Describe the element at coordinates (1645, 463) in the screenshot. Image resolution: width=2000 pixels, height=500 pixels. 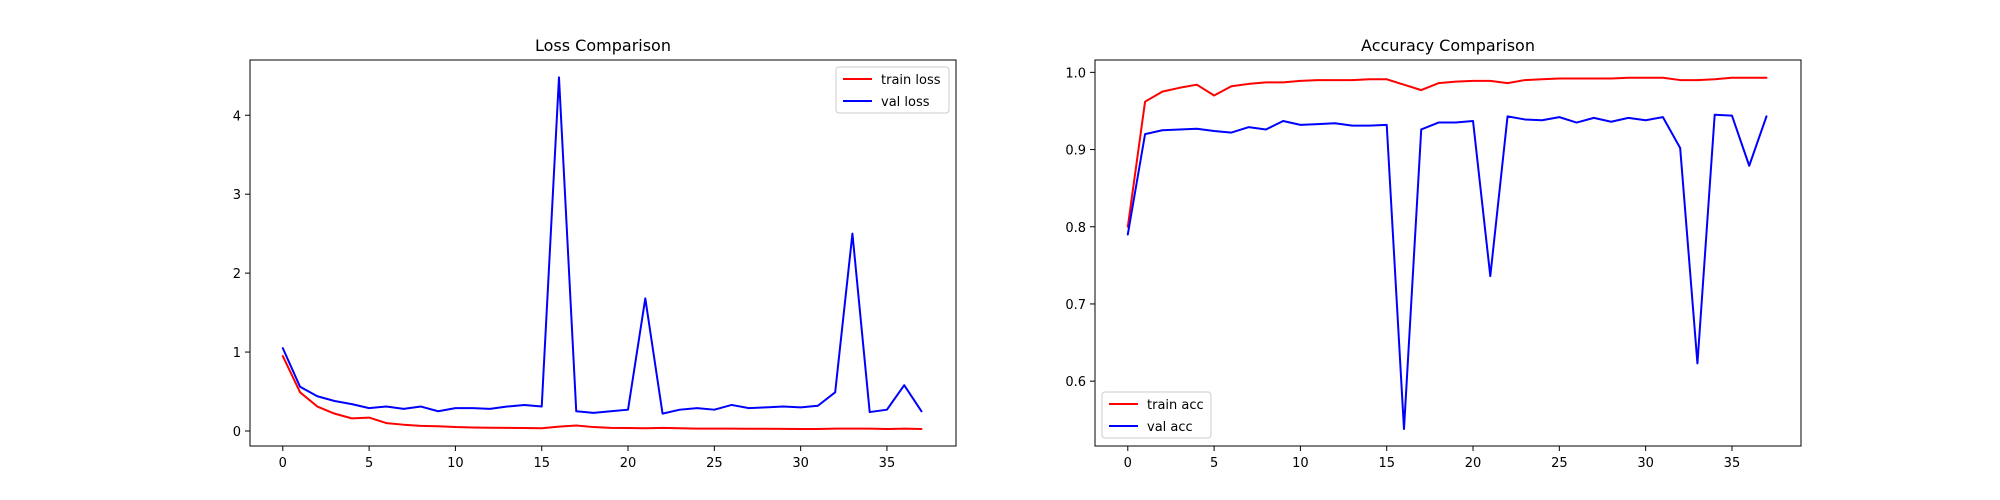
I see `accuracy-x-tick-label: 30` at that location.